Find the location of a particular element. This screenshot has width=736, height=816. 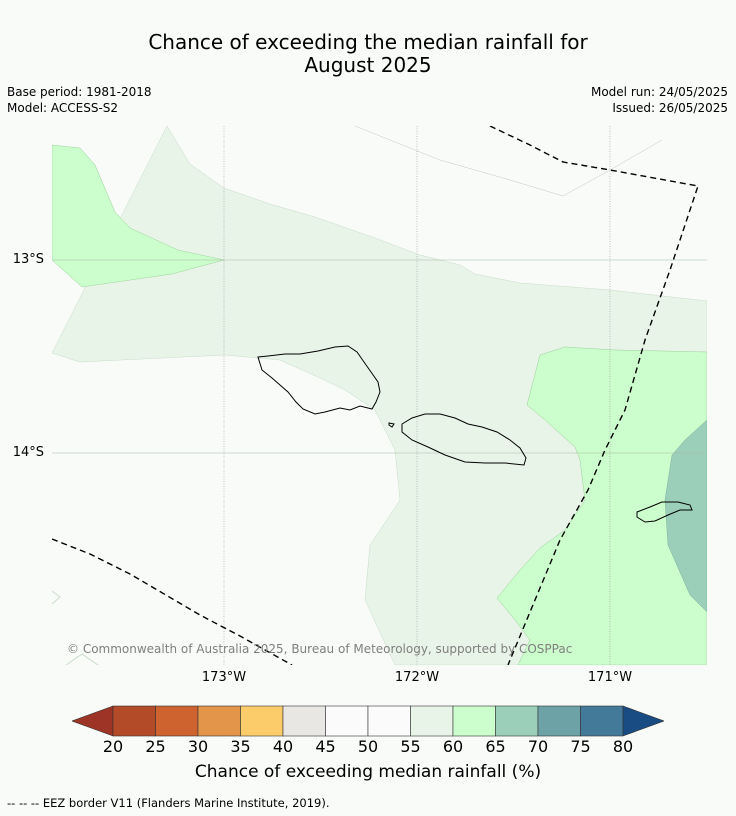

lon-label-171w: 171°W is located at coordinates (610, 677).